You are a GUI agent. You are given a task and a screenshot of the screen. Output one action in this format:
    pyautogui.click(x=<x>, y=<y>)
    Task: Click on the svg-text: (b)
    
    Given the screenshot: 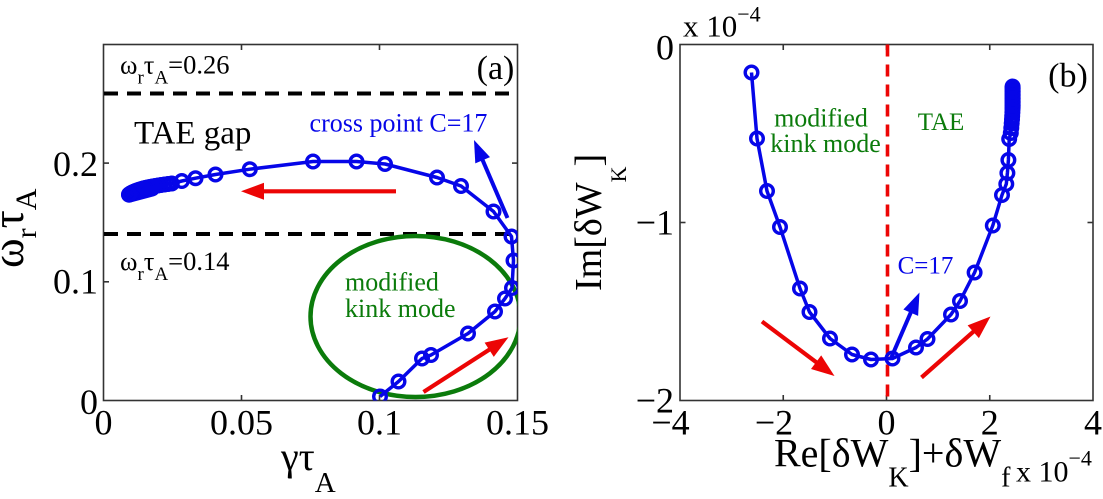 What is the action you would take?
    pyautogui.click(x=1068, y=76)
    